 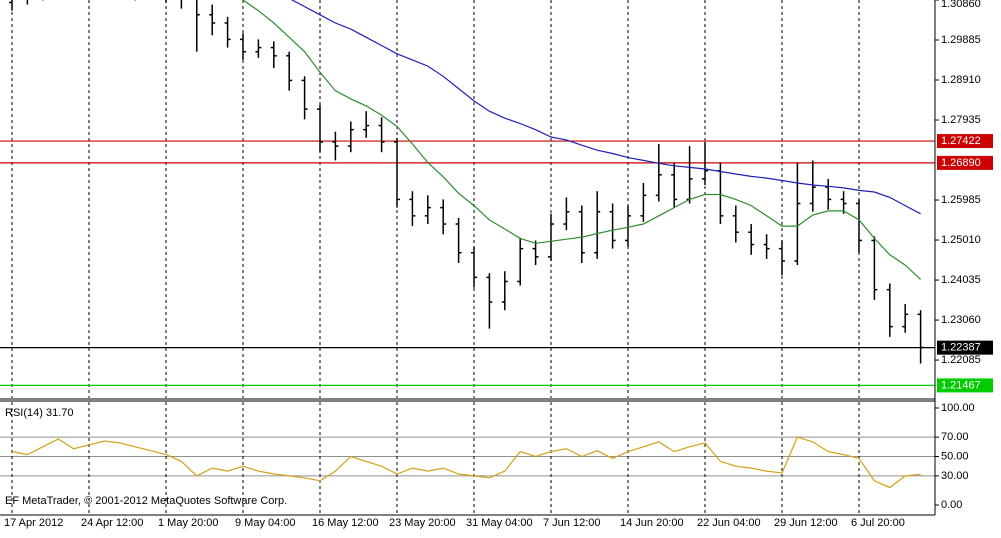 What do you see at coordinates (961, 120) in the screenshot?
I see `y-tick-label: 1.27935` at bounding box center [961, 120].